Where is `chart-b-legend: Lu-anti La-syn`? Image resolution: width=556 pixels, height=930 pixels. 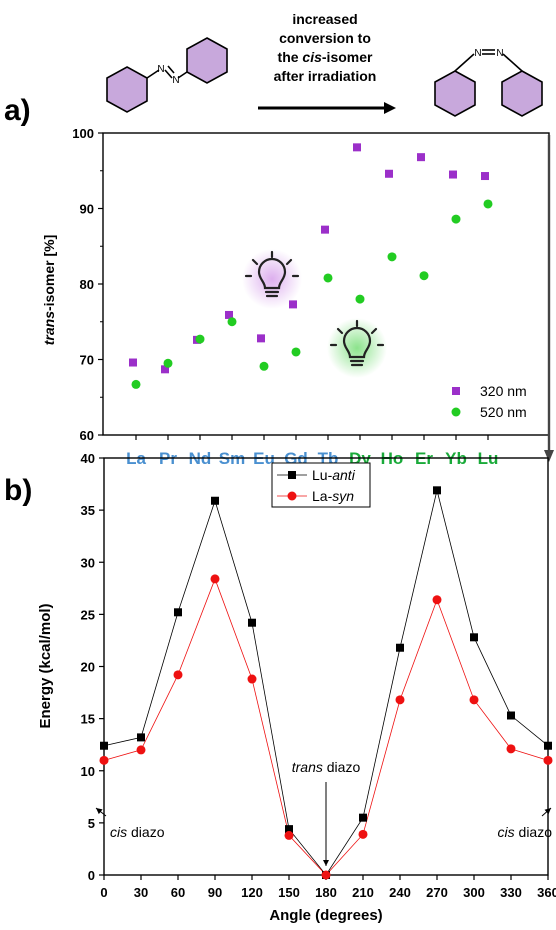
chart-b-legend: Lu-anti La-syn is located at coordinates (321, 485).